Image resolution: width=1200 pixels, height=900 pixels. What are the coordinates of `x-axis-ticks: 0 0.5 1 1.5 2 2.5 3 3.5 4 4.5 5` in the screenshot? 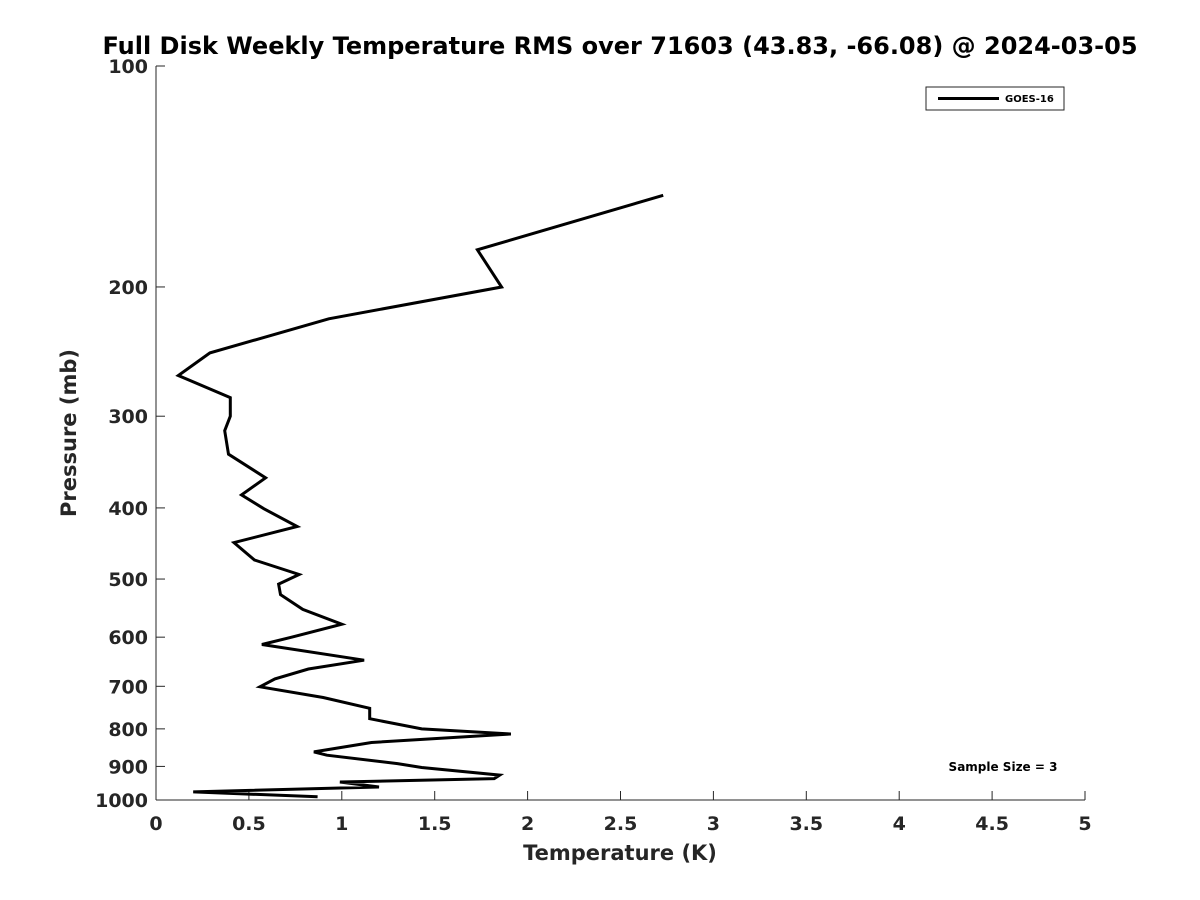 It's located at (620, 813).